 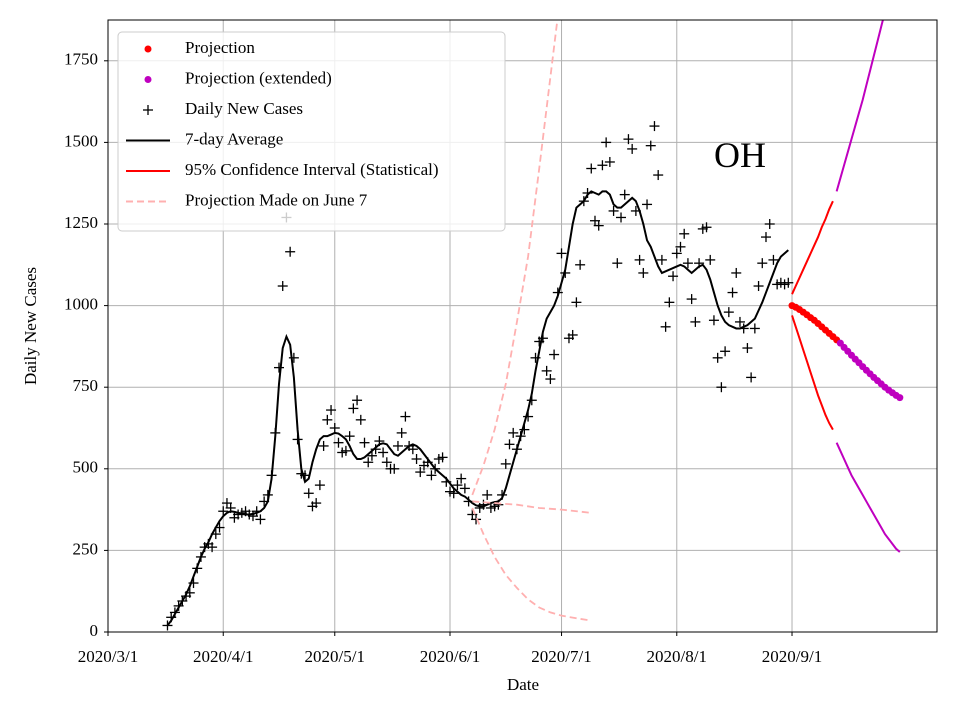 What do you see at coordinates (523, 684) in the screenshot?
I see `x-axis-label: Date` at bounding box center [523, 684].